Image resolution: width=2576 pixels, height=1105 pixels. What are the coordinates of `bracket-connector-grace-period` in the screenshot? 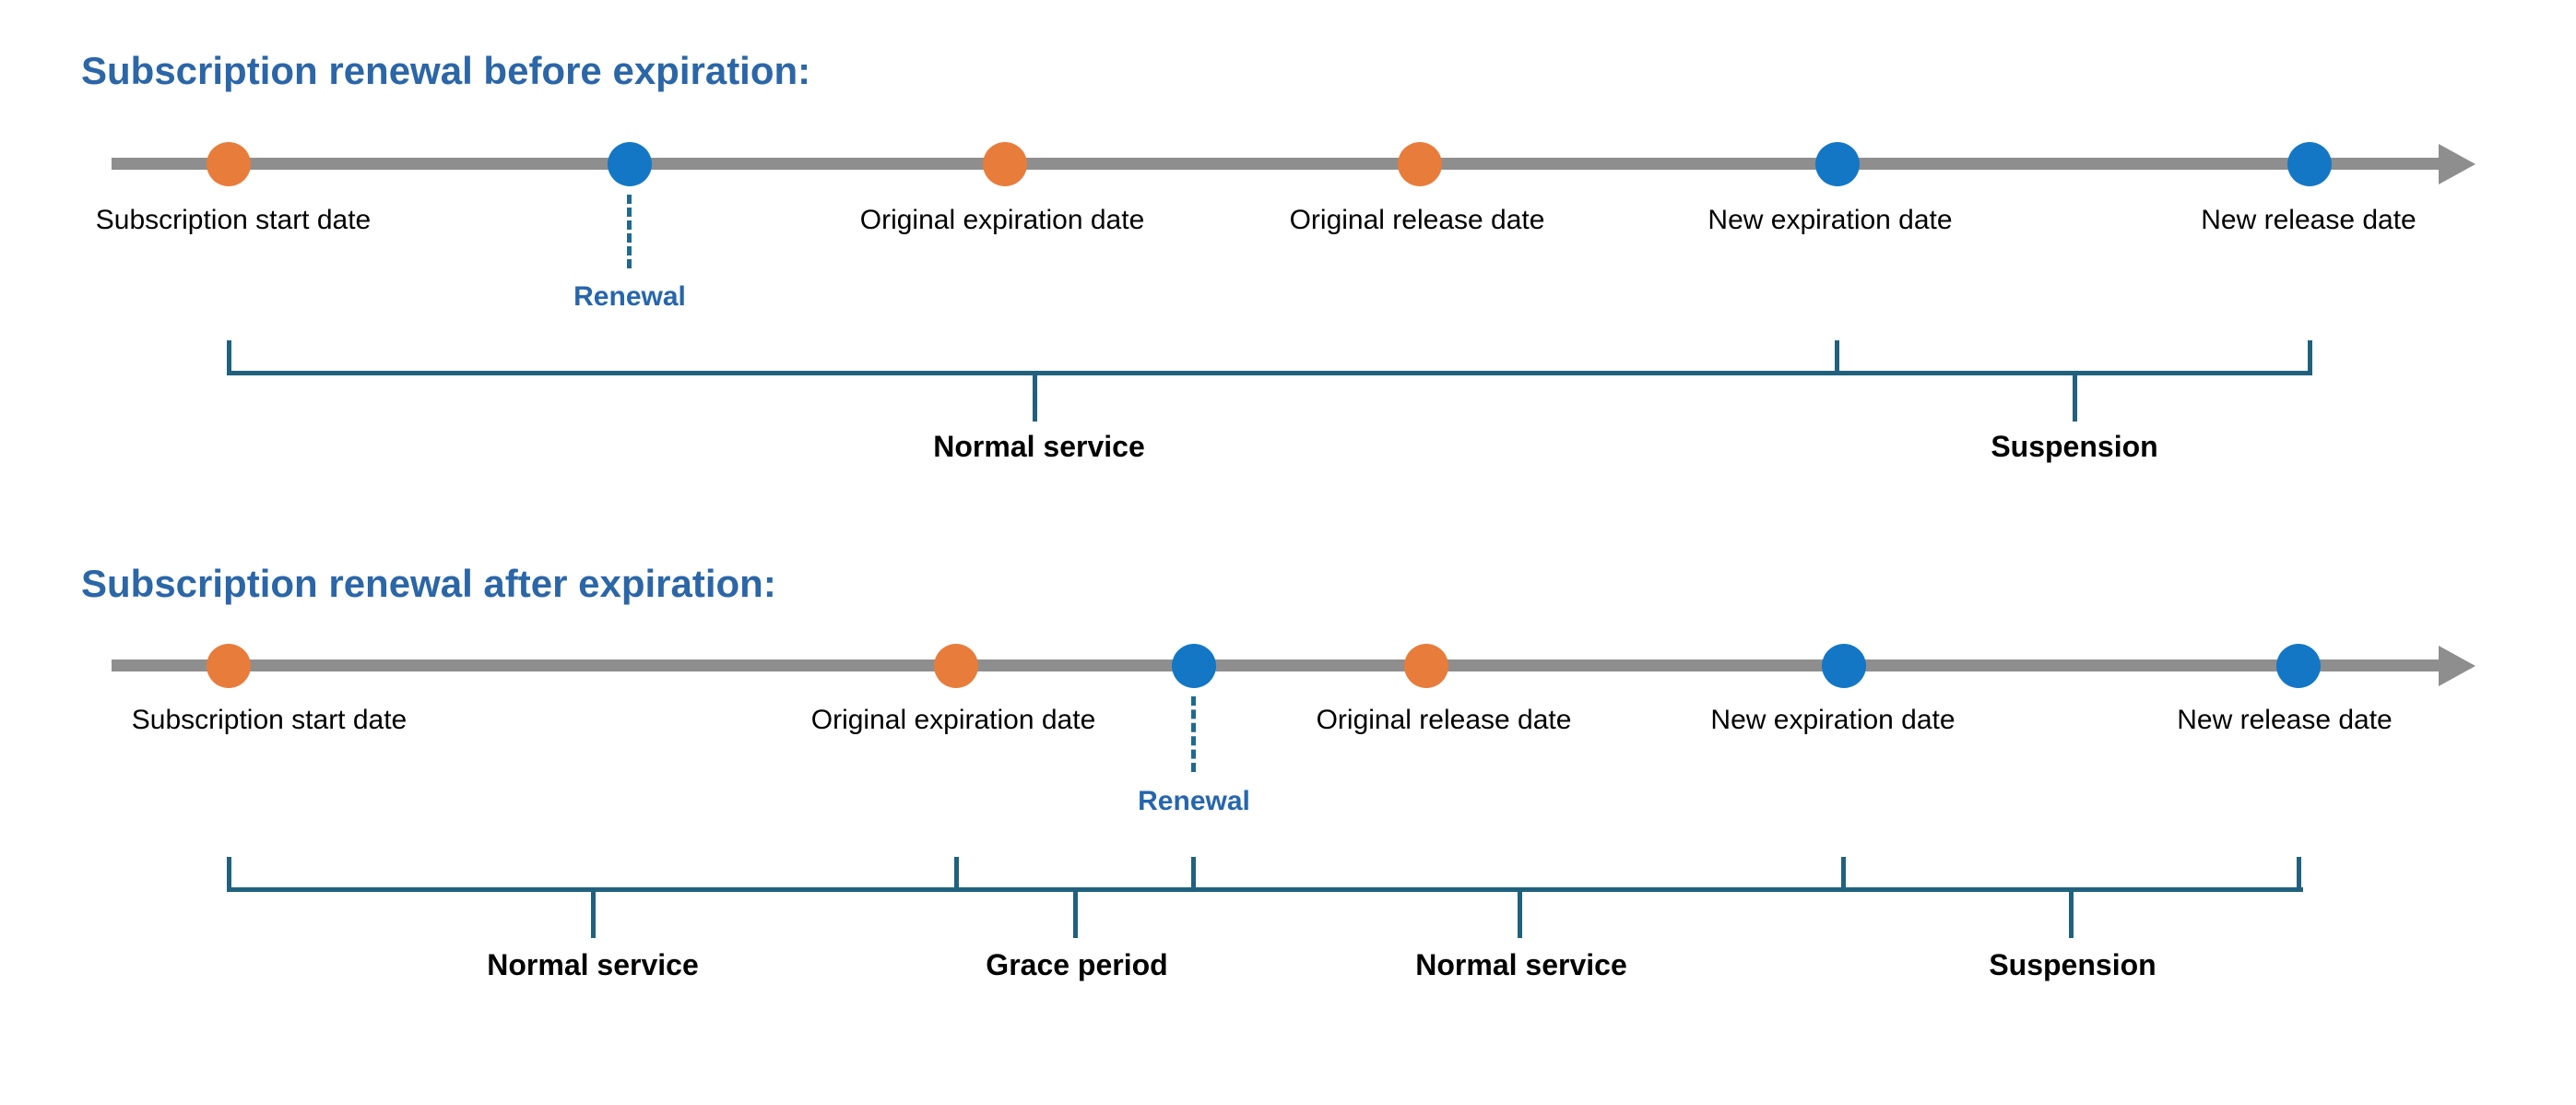 It's located at (1075, 915).